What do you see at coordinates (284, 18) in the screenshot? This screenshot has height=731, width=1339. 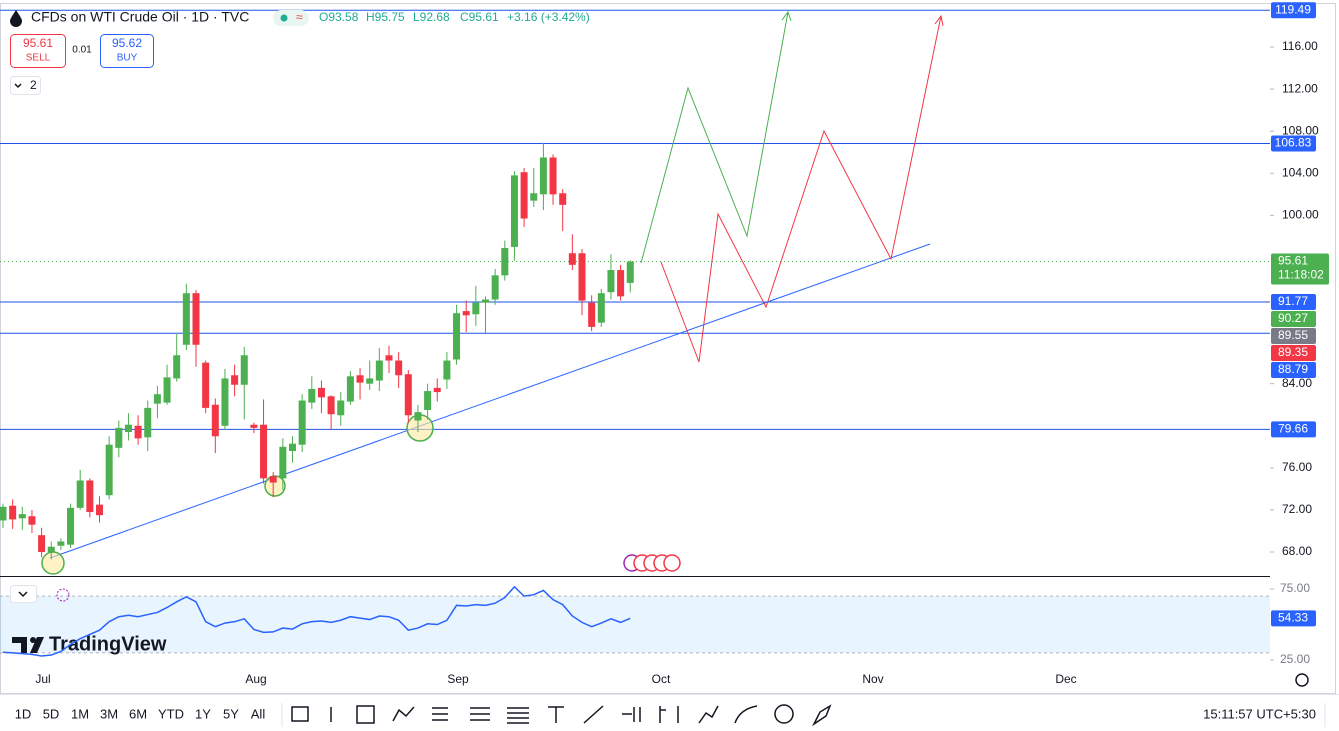 I see `market-open-dot` at bounding box center [284, 18].